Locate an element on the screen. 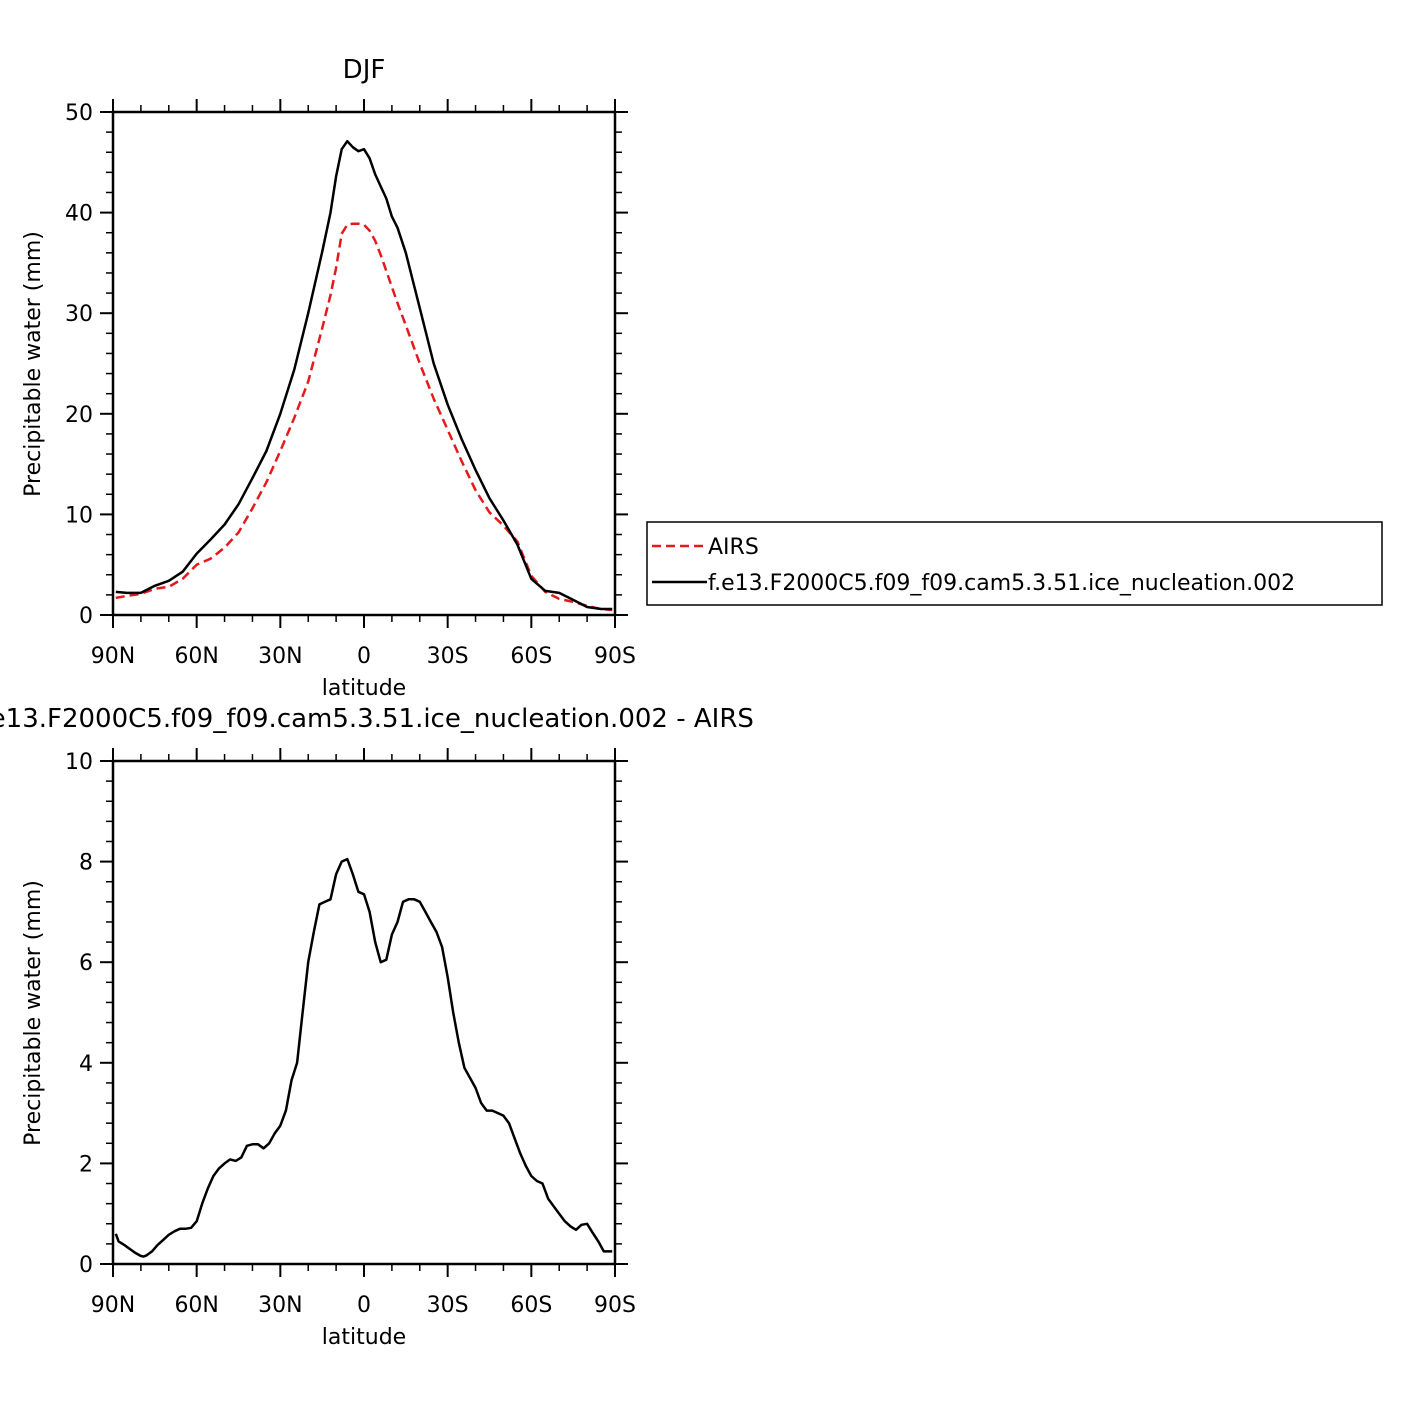  xtick-label-top: 60S is located at coordinates (531, 656).